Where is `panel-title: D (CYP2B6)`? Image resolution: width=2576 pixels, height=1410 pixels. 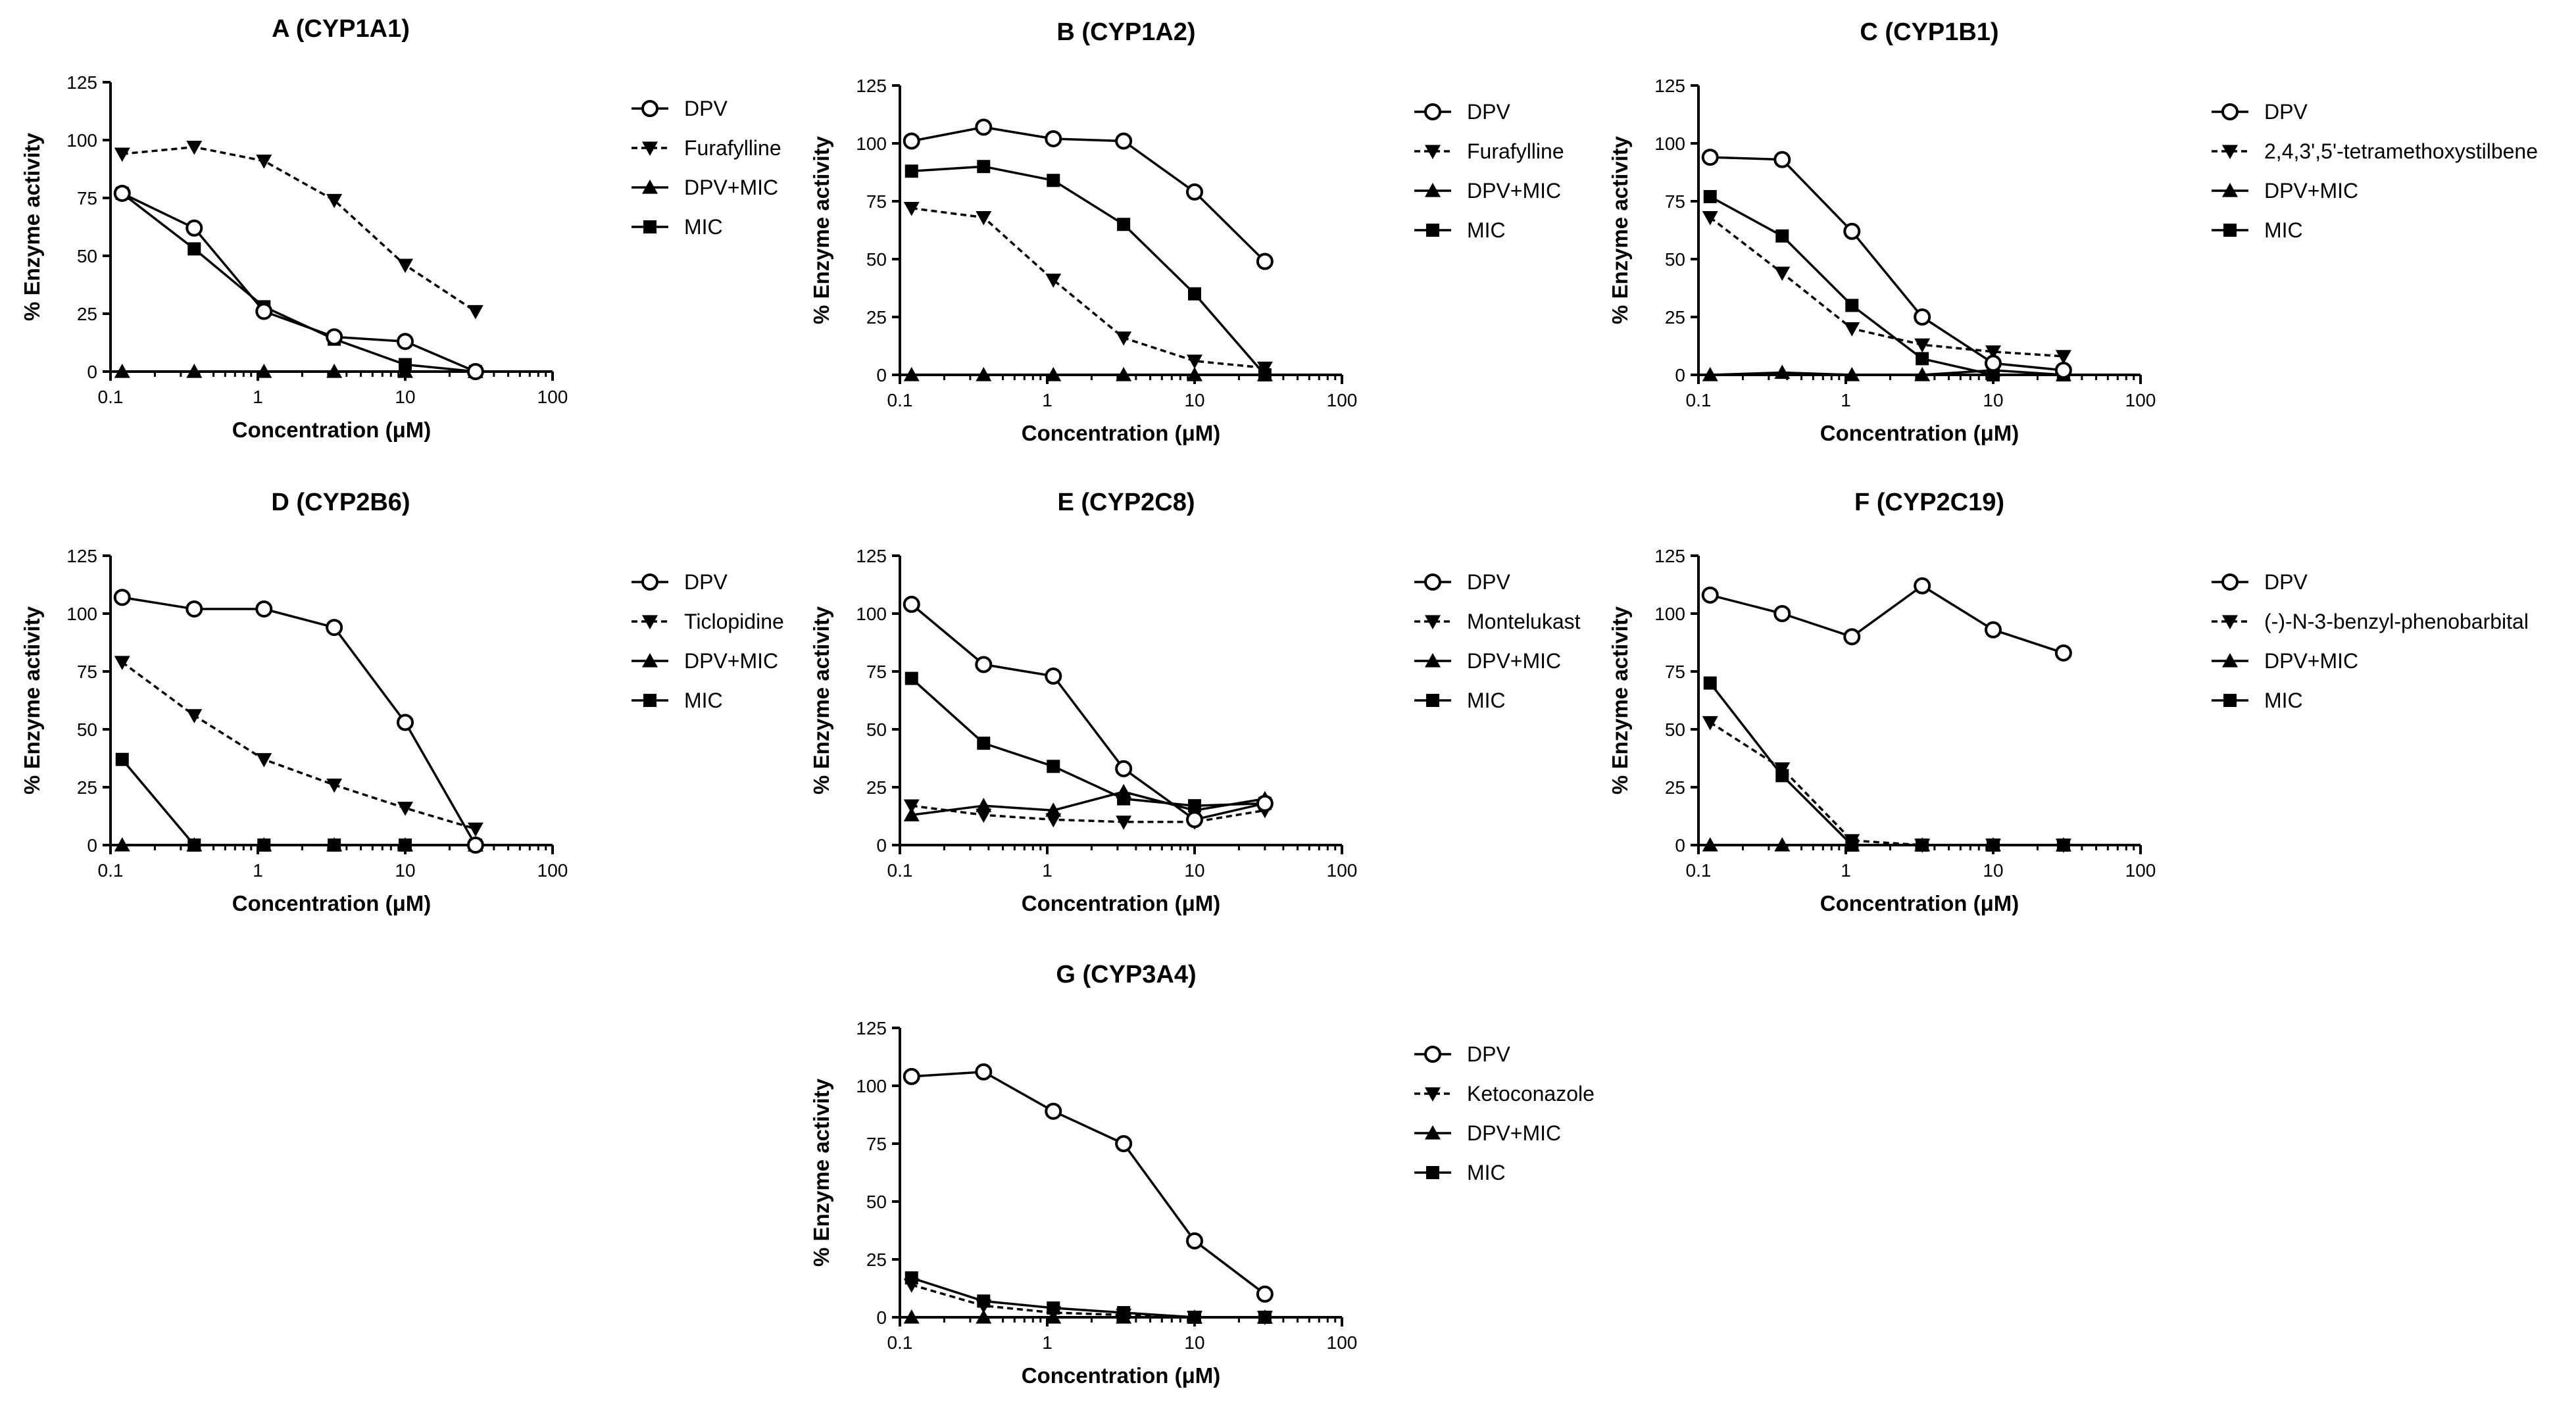
panel-title: D (CYP2B6) is located at coordinates (340, 502).